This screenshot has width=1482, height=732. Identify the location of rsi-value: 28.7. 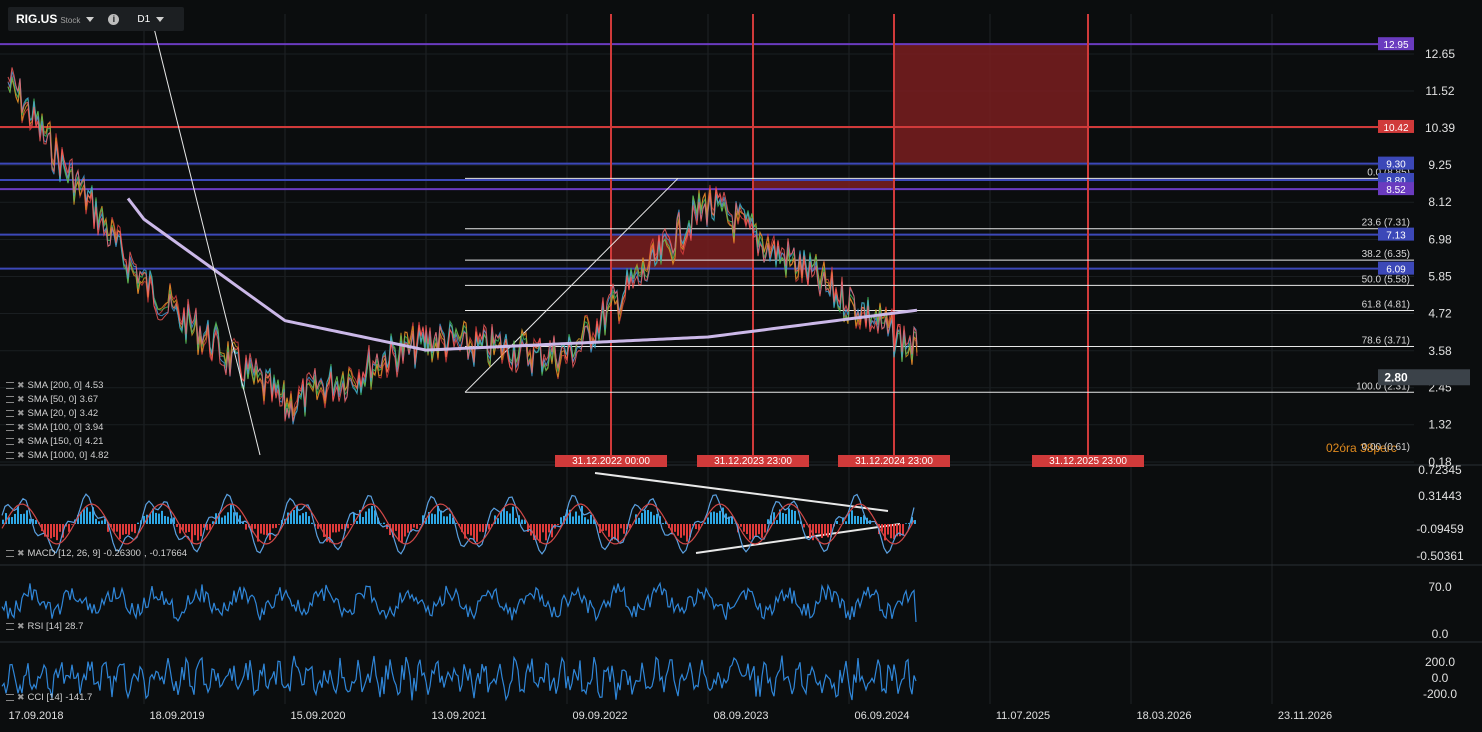
(74, 626).